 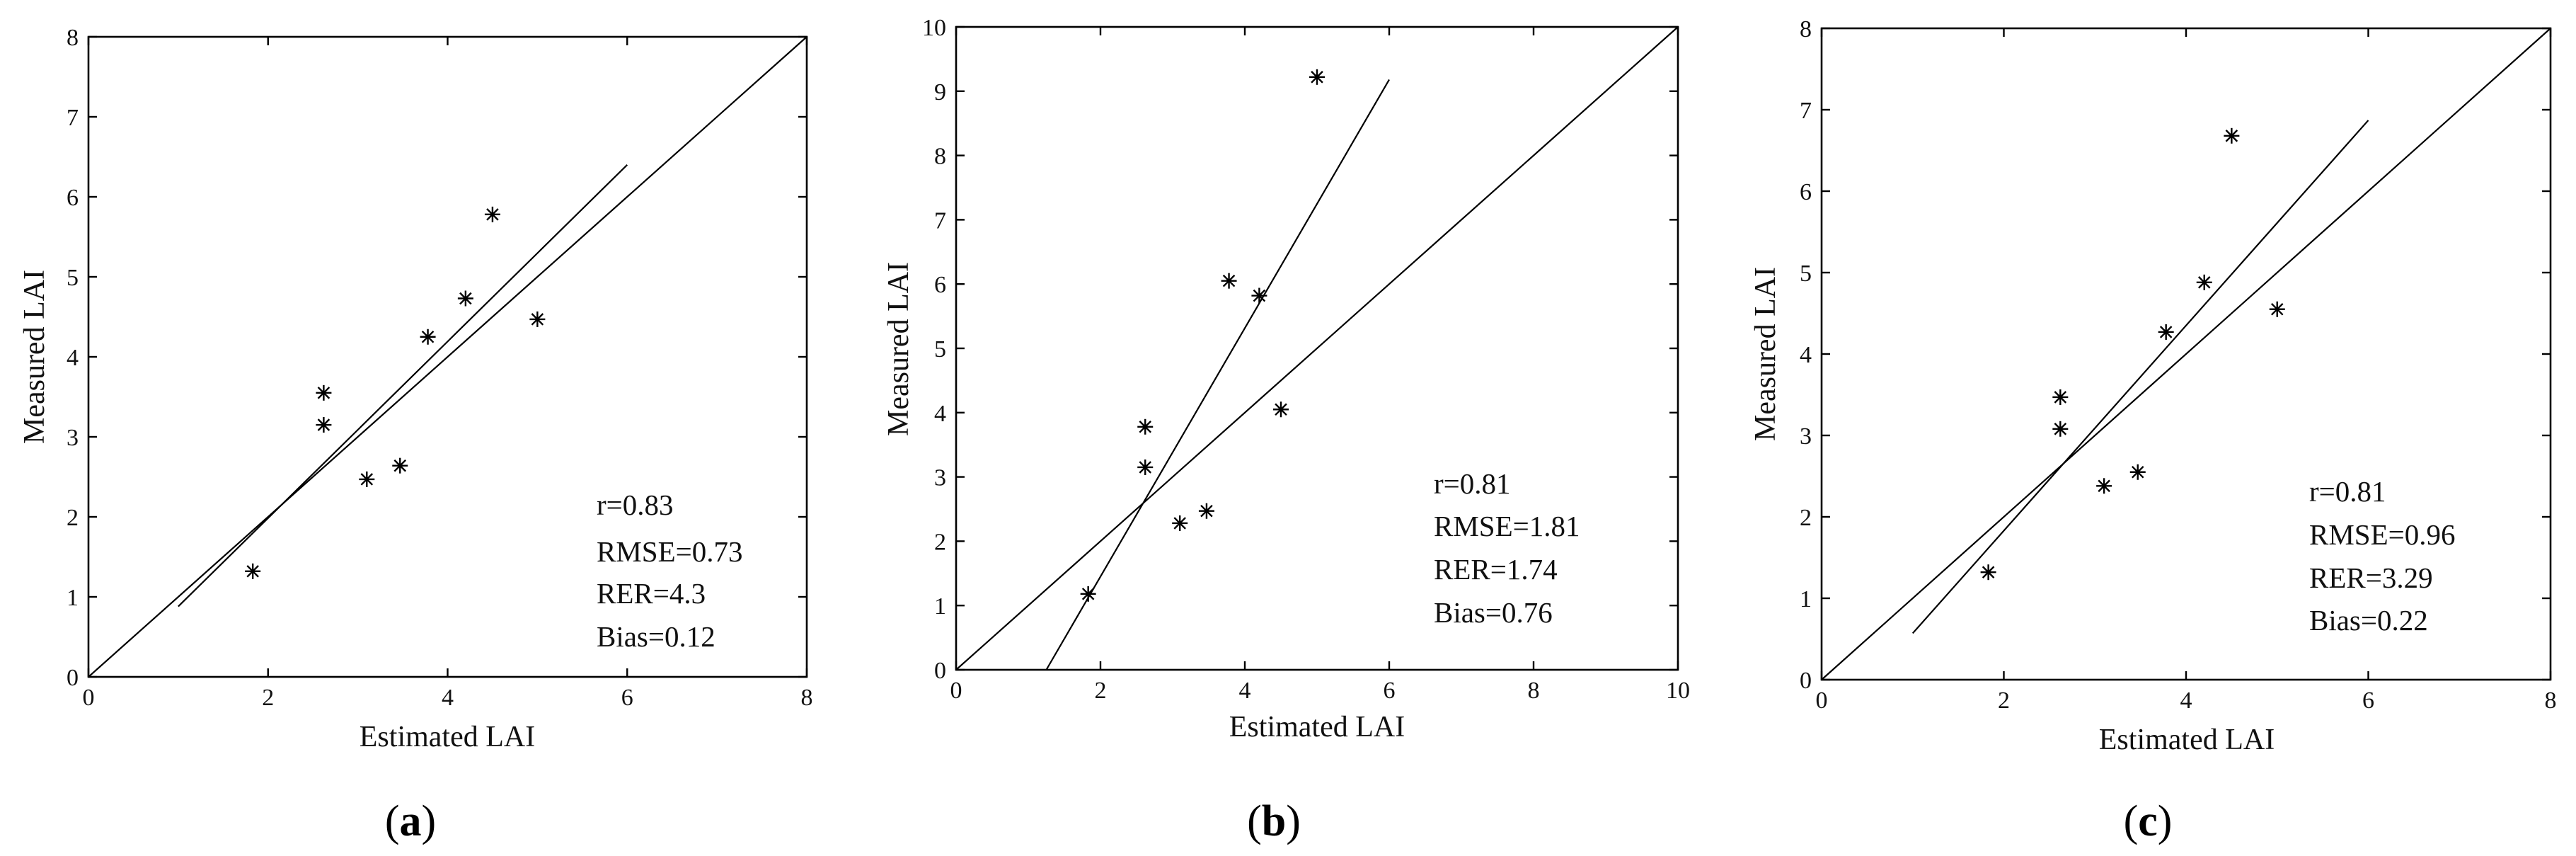 What do you see at coordinates (2368, 620) in the screenshot?
I see `stat-bias-c: Bias=0.22` at bounding box center [2368, 620].